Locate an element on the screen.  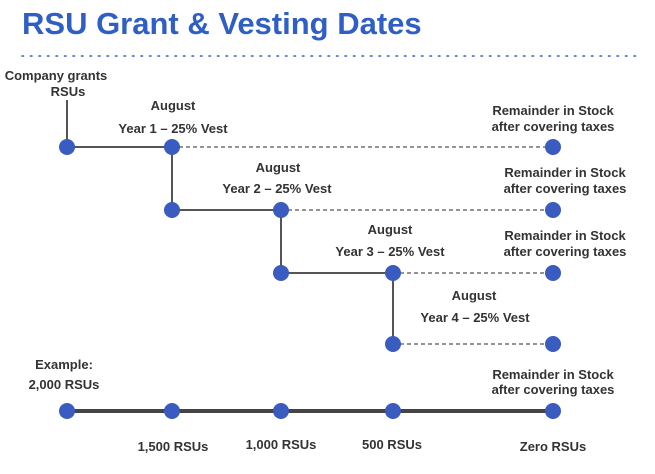
grant-node is located at coordinates (67, 147).